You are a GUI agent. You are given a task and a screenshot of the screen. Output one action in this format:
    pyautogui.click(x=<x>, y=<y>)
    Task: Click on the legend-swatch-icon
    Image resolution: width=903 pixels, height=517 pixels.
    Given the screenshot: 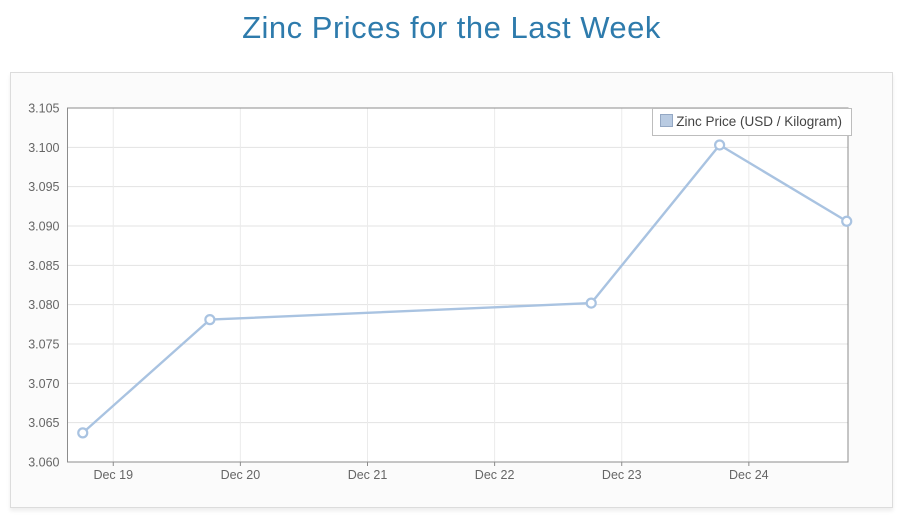 What is the action you would take?
    pyautogui.click(x=667, y=120)
    